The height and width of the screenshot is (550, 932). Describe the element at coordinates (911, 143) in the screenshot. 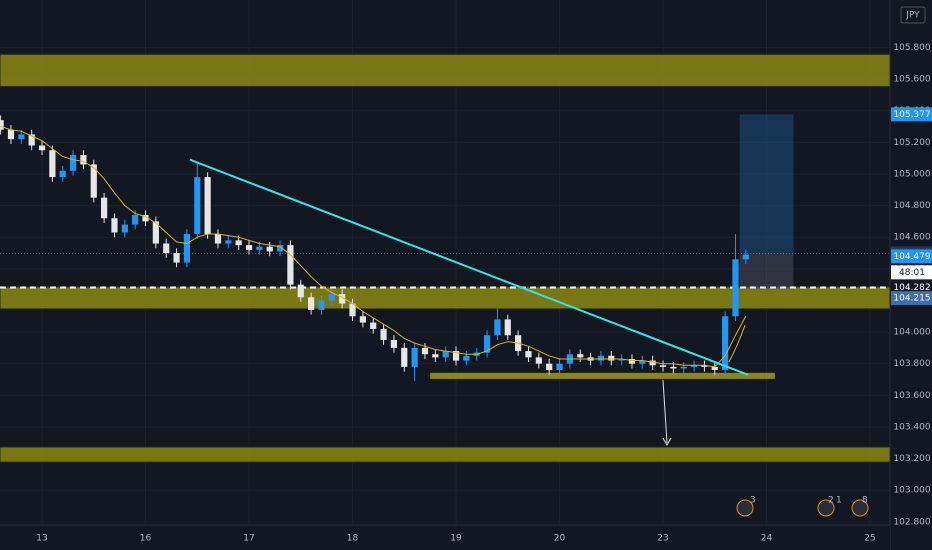

I see `y-tick-label: 105.200` at that location.